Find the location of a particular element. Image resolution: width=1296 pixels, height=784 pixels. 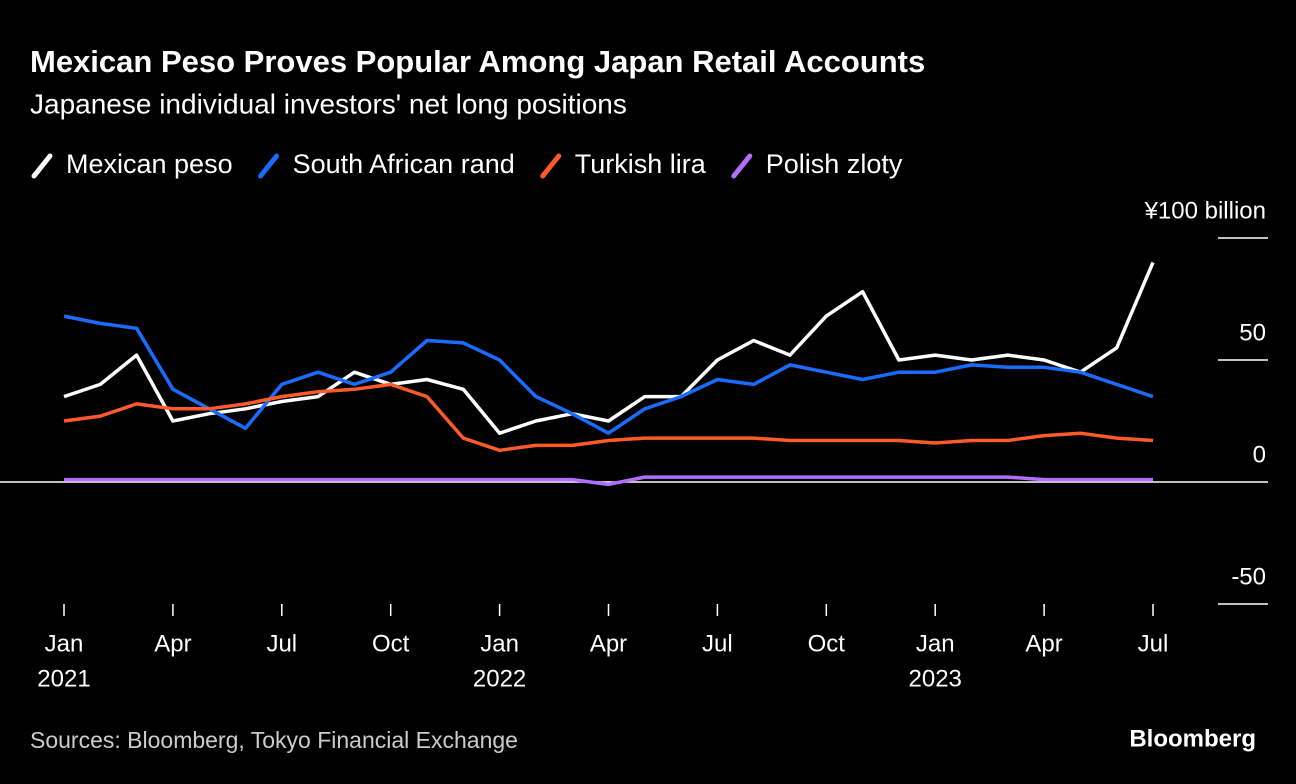

legend-label: Mexican peso is located at coordinates (149, 164).